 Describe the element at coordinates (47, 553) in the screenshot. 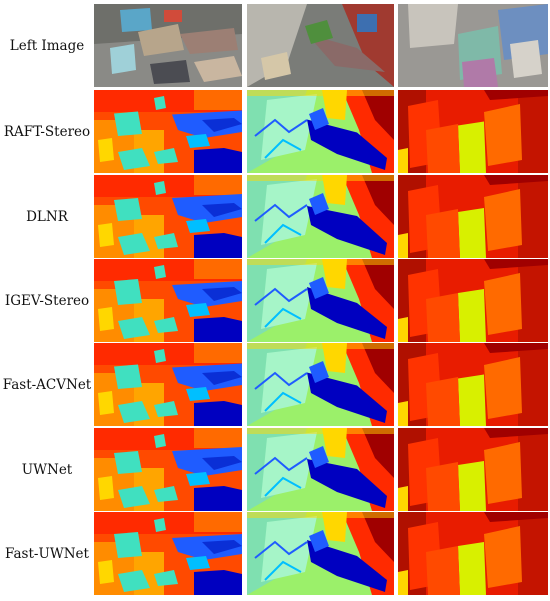

I see `row-label: Fast-UWNet` at that location.